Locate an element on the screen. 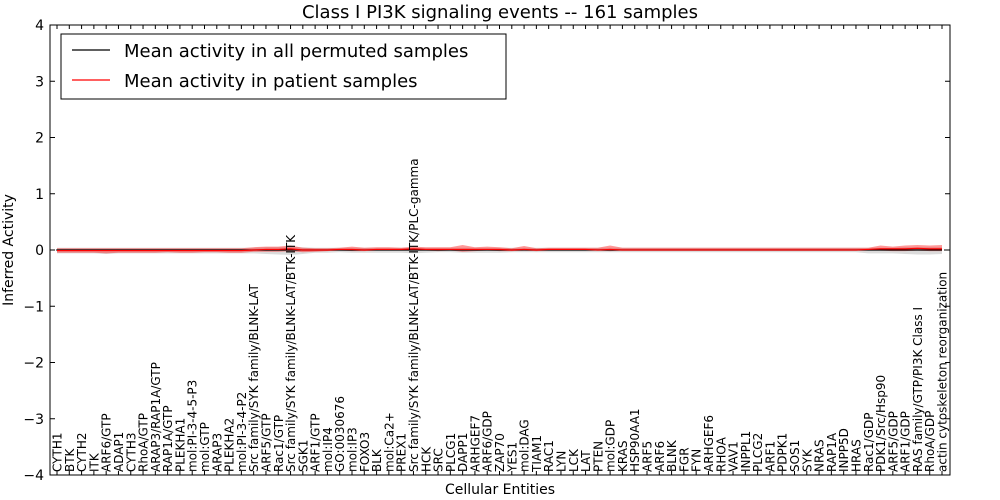 This screenshot has width=1000, height=500. x-tick-label: mol:Ca2+ is located at coordinates (389, 442).